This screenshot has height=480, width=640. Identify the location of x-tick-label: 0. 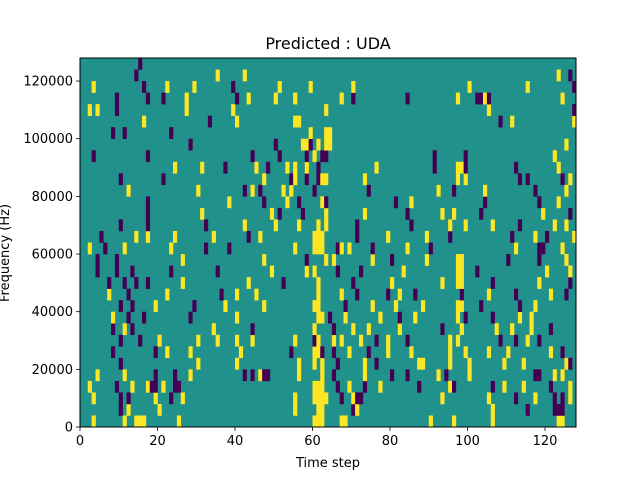
(80, 441).